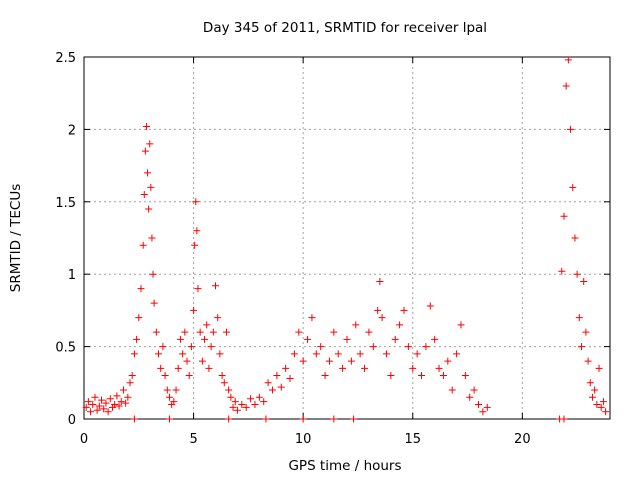 The width and height of the screenshot is (640, 480). I want to click on y-tick-label: 1.5, so click(65, 203).